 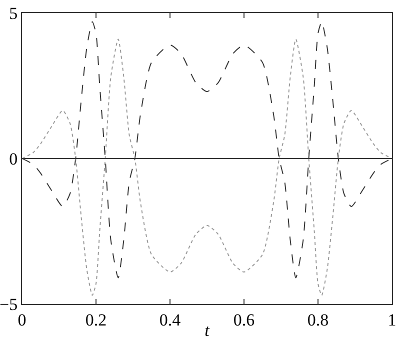 What do you see at coordinates (207, 330) in the screenshot?
I see `x-axis-title: t` at bounding box center [207, 330].